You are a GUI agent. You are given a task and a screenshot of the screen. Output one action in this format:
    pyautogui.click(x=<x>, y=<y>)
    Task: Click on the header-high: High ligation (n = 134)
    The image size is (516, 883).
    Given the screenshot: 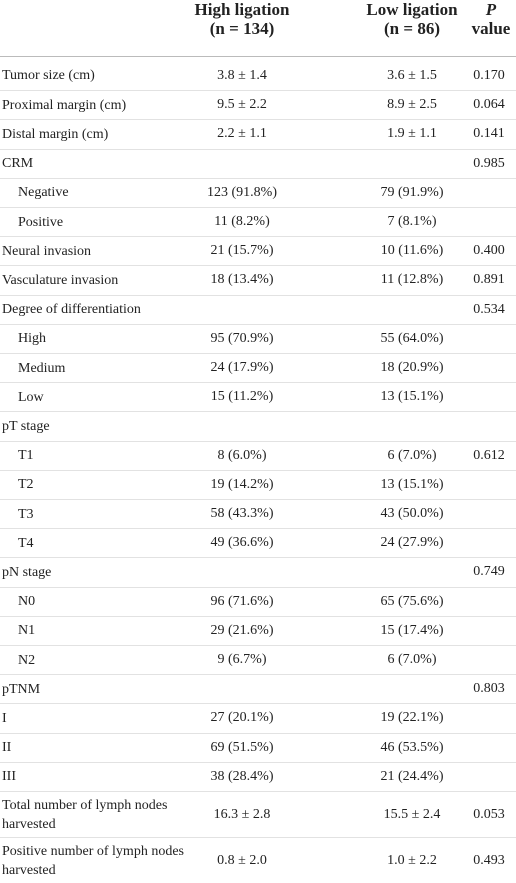 What is the action you would take?
    pyautogui.click(x=242, y=19)
    